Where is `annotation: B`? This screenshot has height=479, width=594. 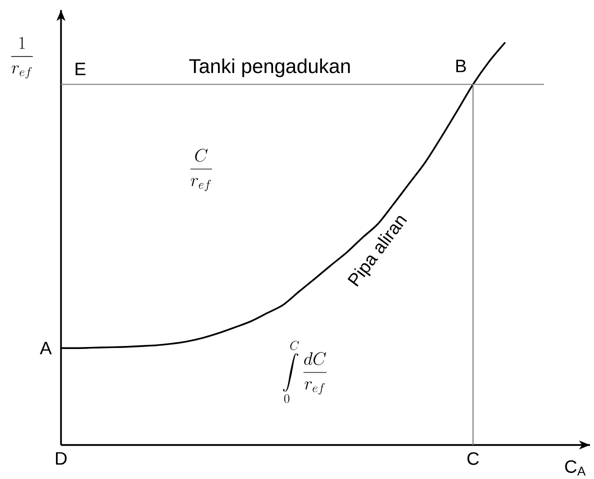 annotation: B is located at coordinates (461, 66).